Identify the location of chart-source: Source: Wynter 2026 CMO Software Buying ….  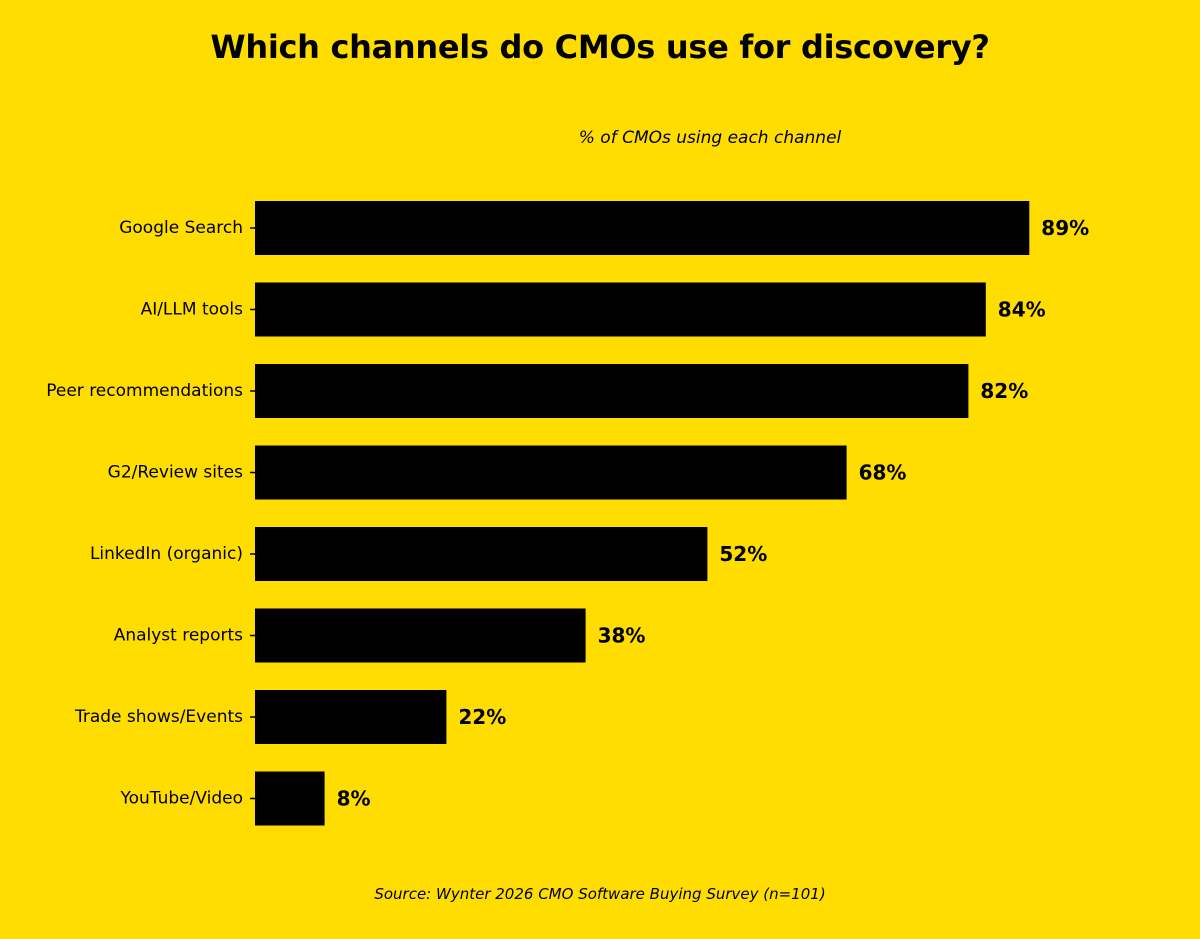
(600, 894).